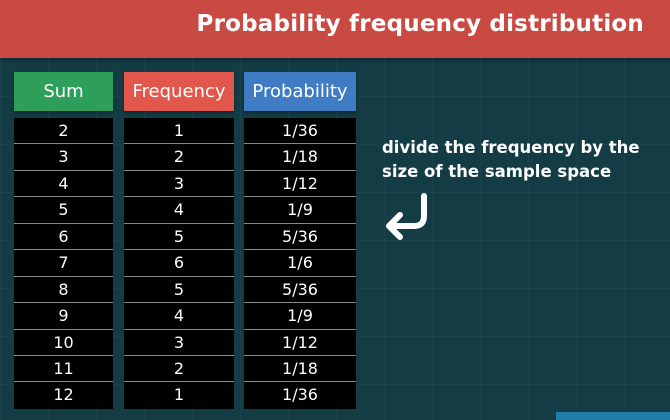 The width and height of the screenshot is (670, 420). I want to click on sum-cell: 6, so click(63, 237).